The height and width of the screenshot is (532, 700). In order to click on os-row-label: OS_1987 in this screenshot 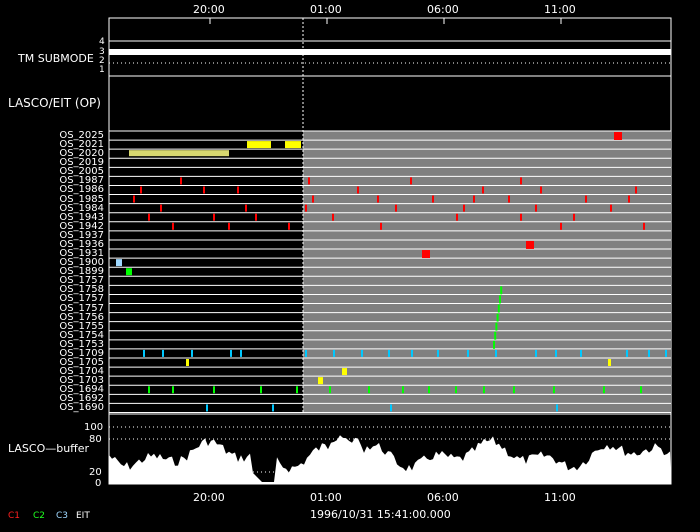, I will do `click(81, 181)`.